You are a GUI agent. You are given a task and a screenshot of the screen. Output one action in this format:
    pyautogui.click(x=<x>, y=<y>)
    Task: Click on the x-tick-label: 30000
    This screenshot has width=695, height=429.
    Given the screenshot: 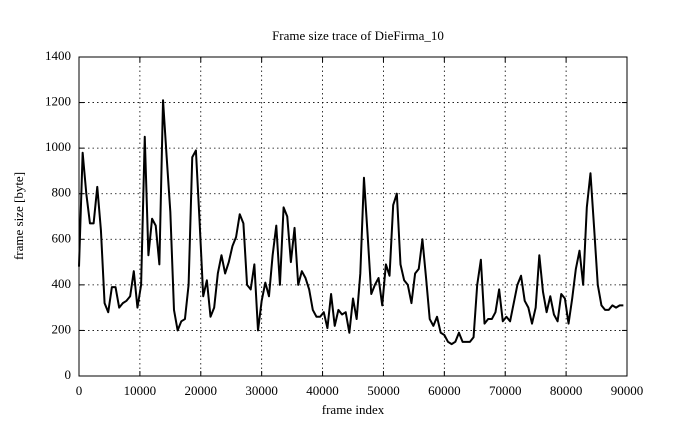 What is the action you would take?
    pyautogui.click(x=261, y=390)
    